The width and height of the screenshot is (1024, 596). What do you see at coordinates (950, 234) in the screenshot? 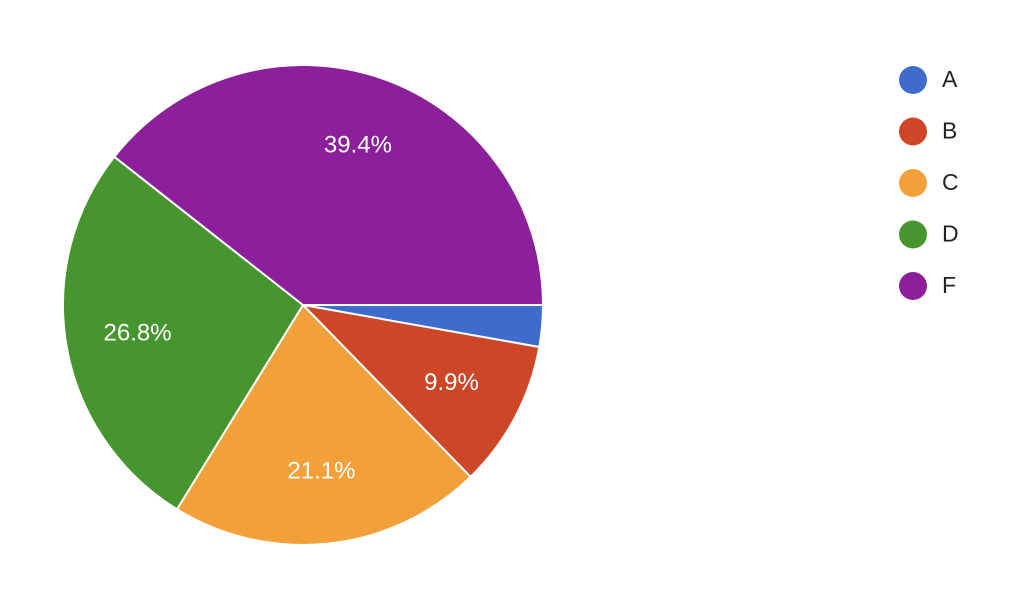
I see `legend-label: D` at bounding box center [950, 234].